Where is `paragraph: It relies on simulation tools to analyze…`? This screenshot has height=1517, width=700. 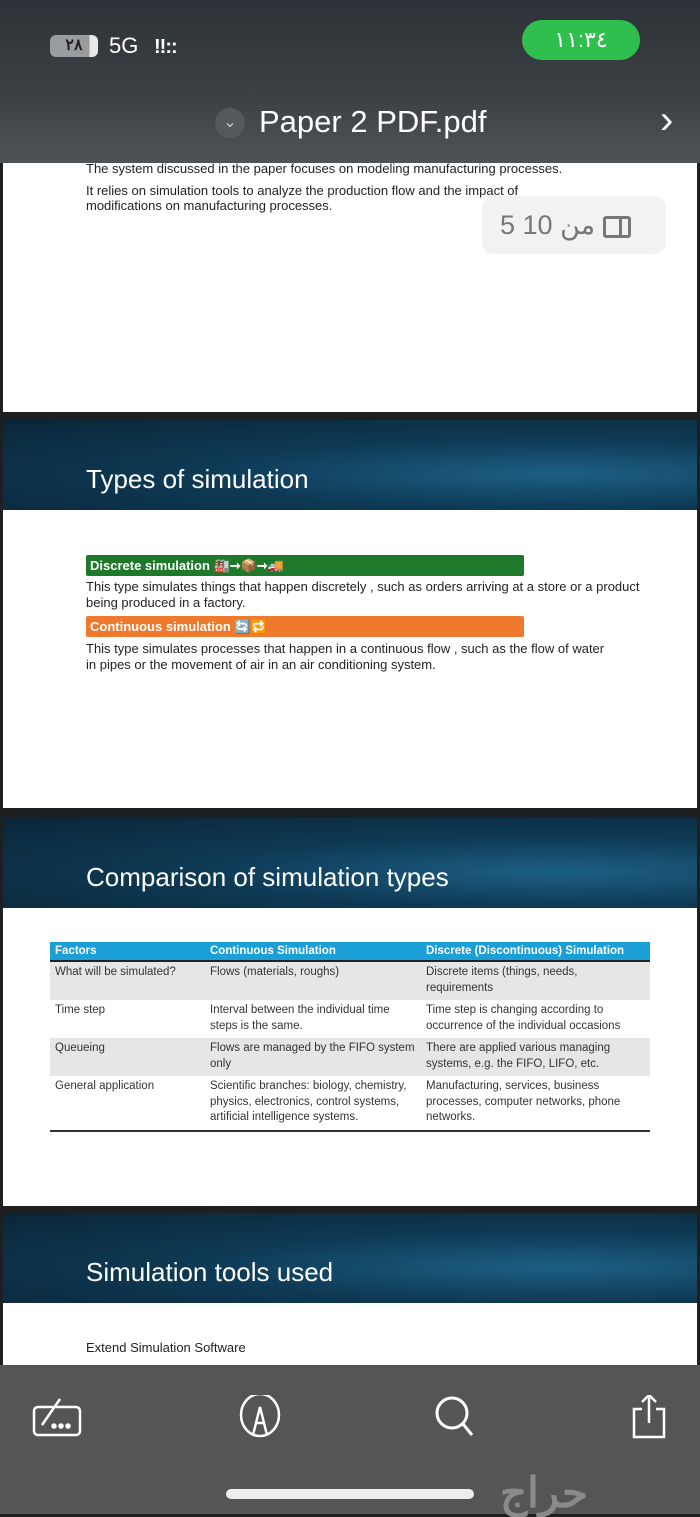 paragraph: It relies on simulation tools to analyze… is located at coordinates (302, 198).